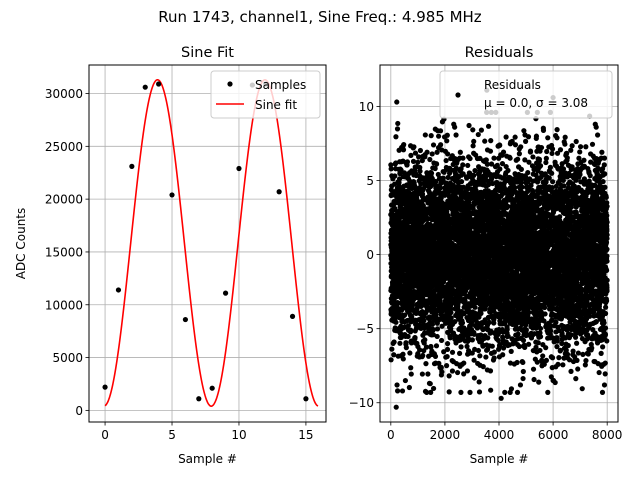  Describe the element at coordinates (238, 435) in the screenshot. I see `sine-fit-xtick-label: 10` at that location.